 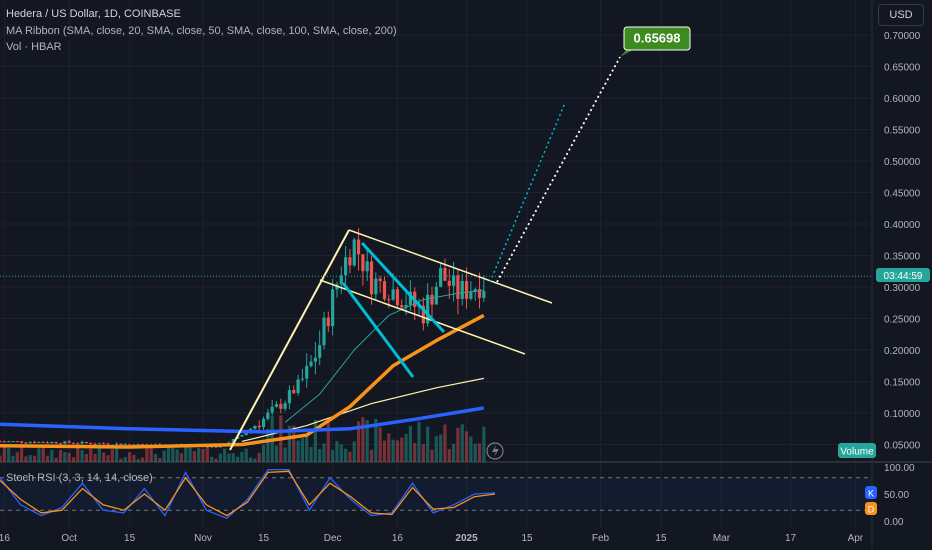 What do you see at coordinates (93, 14) in the screenshot?
I see `symbol-title: Hedera / US Dollar, 1D, COINBASE` at bounding box center [93, 14].